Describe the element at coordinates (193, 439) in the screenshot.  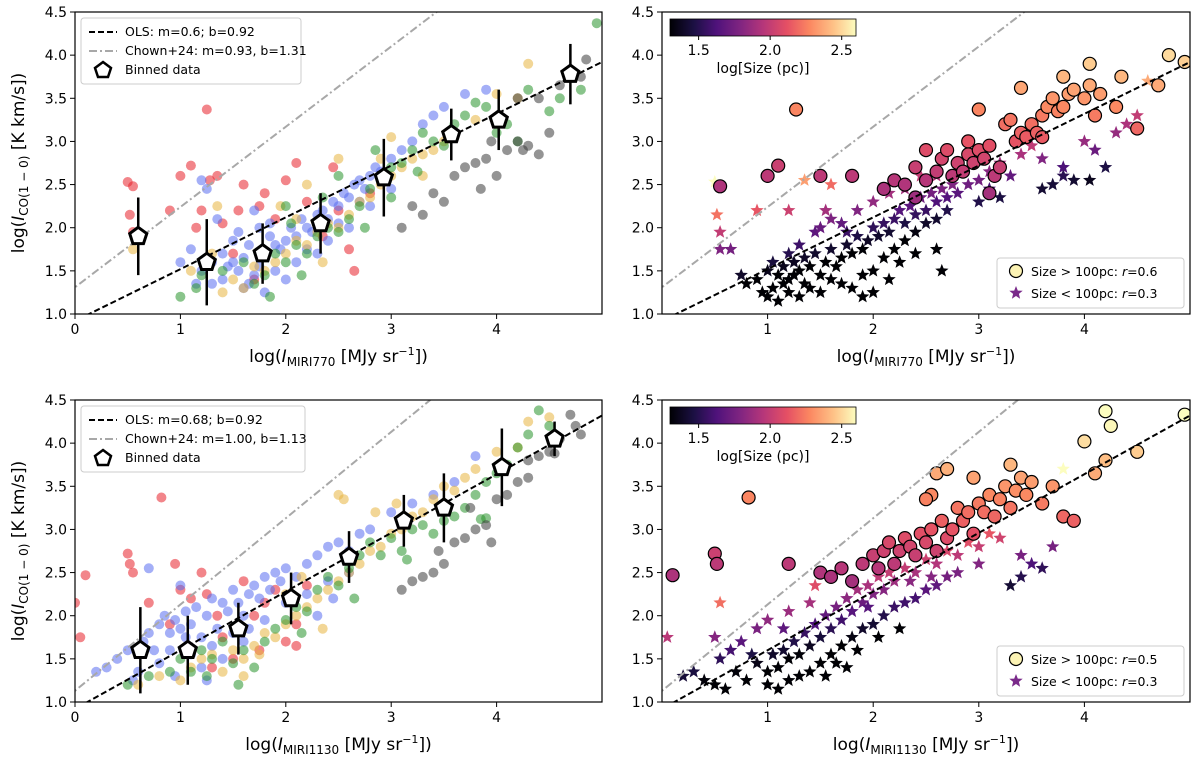
I see `p3-legend-box` at that location.